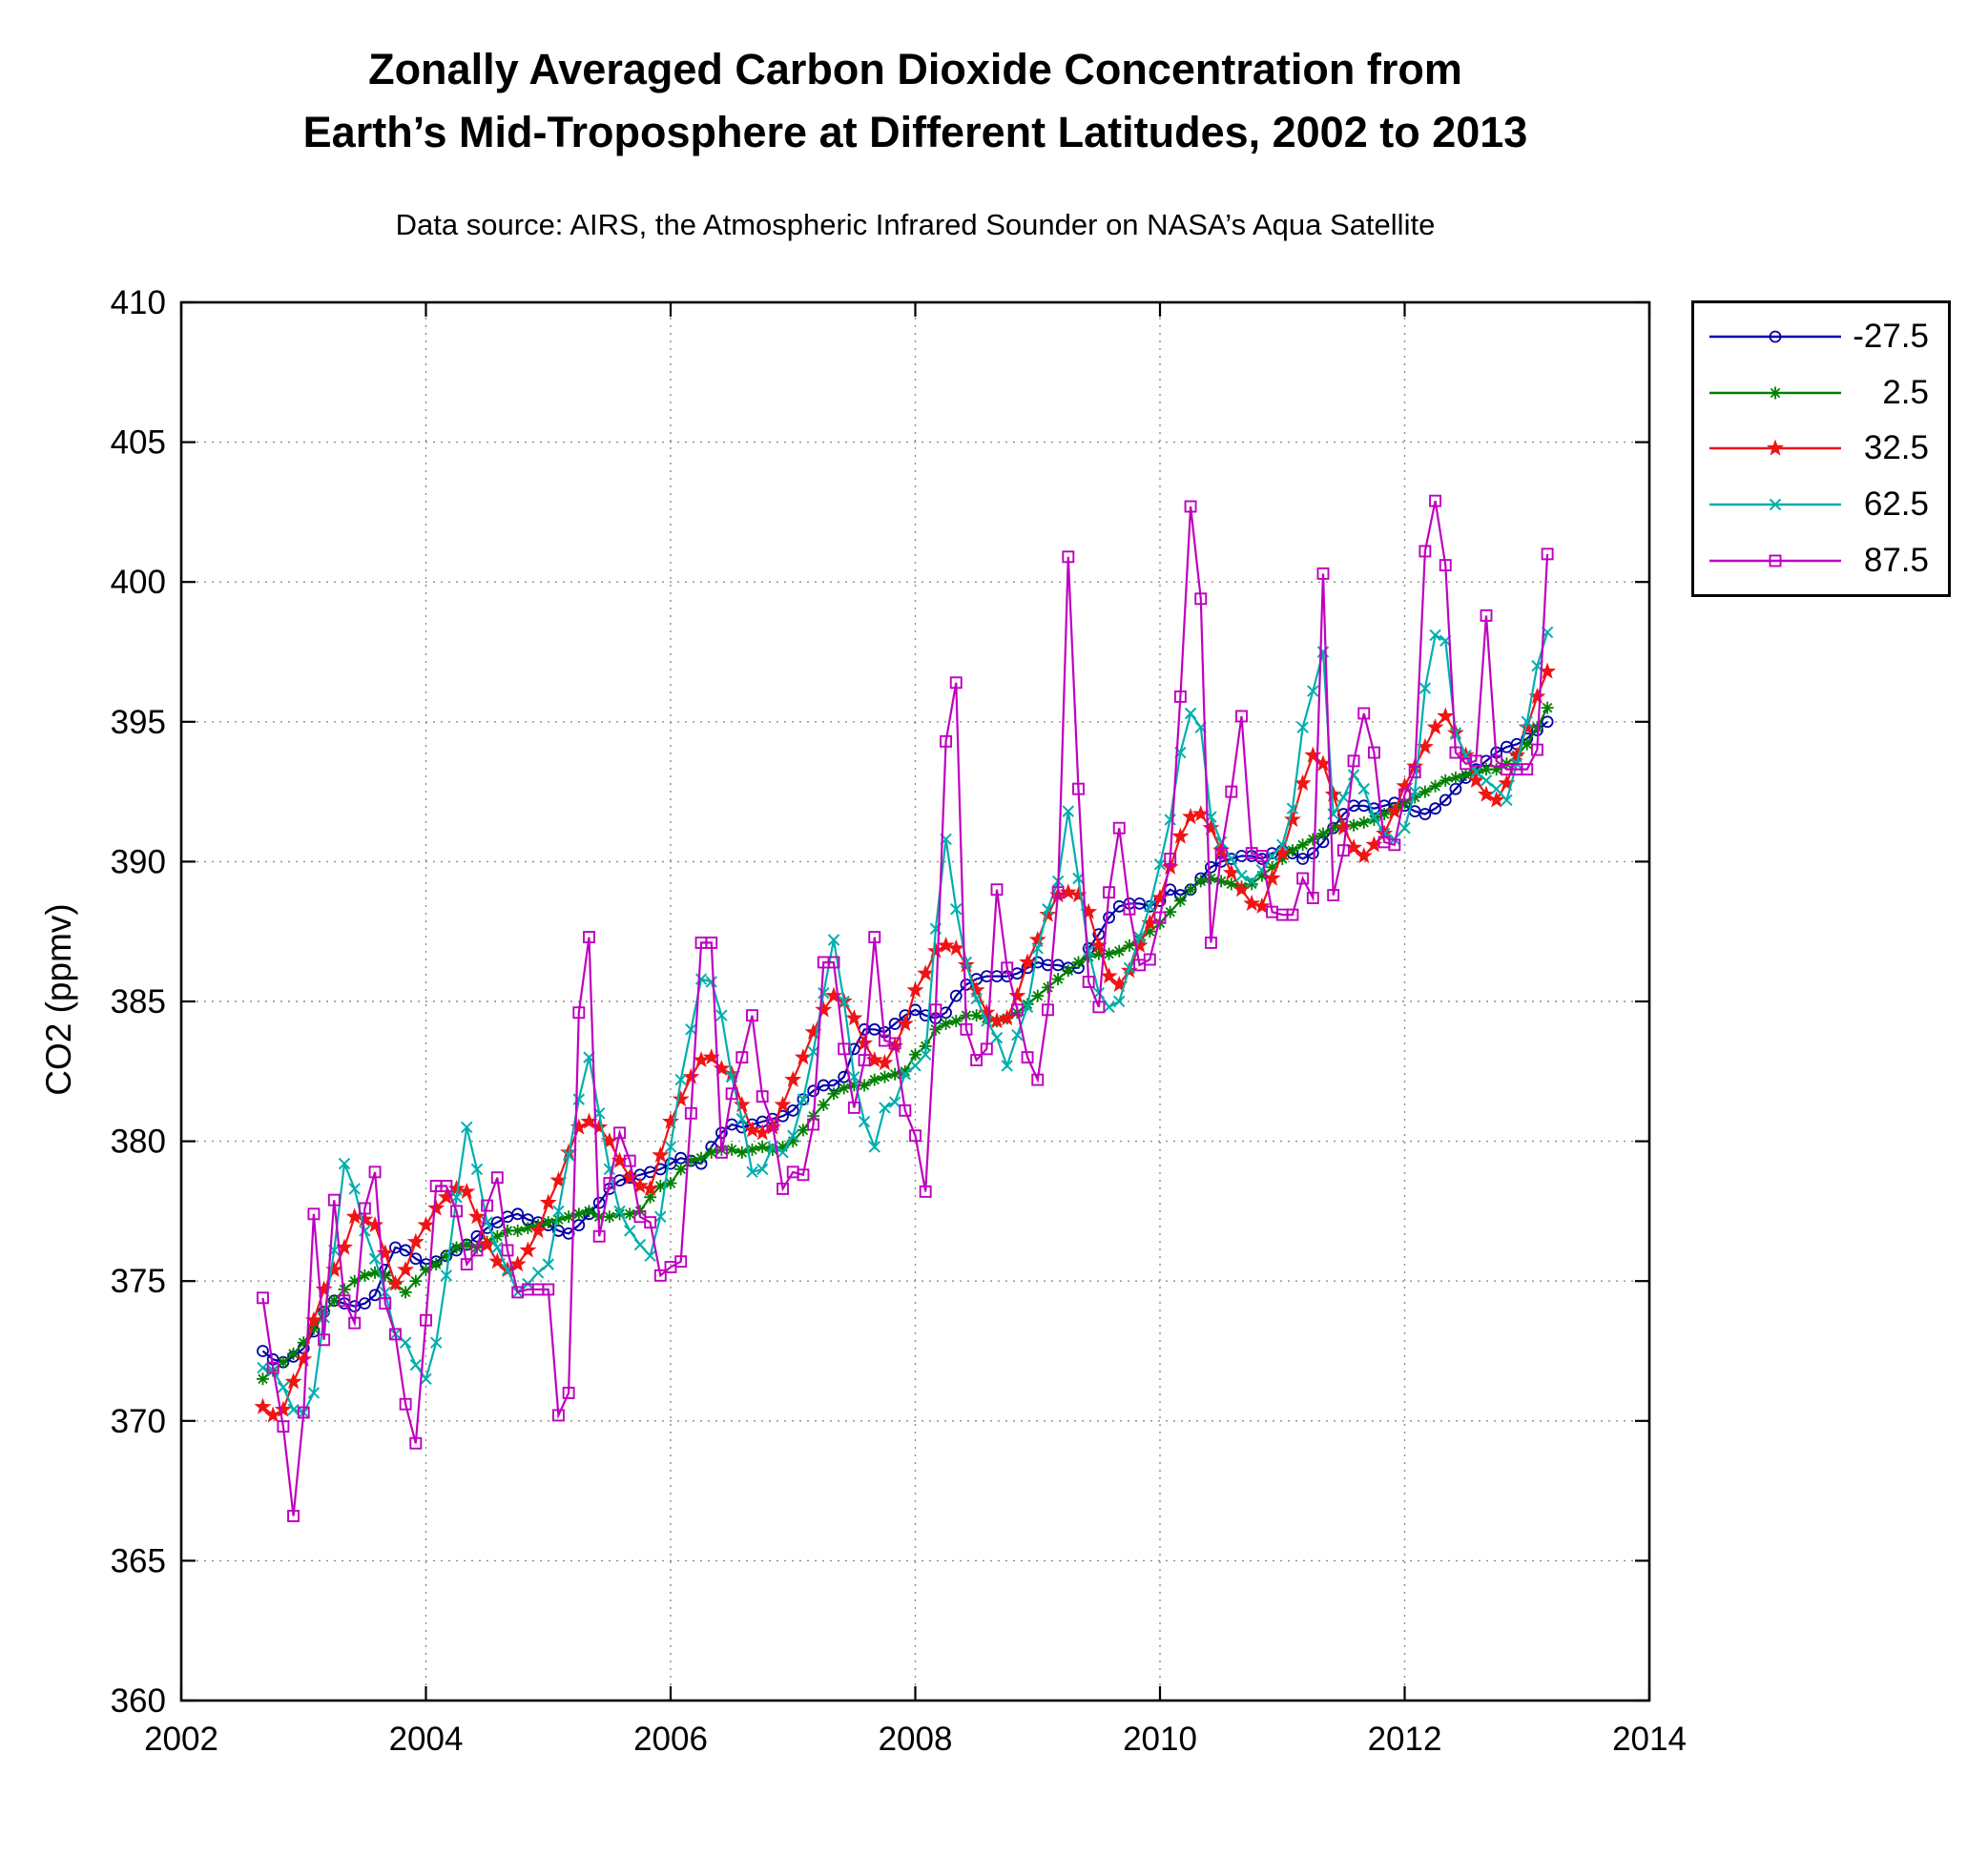  I want to click on legend-sample-line-asterisk, so click(1775, 393).